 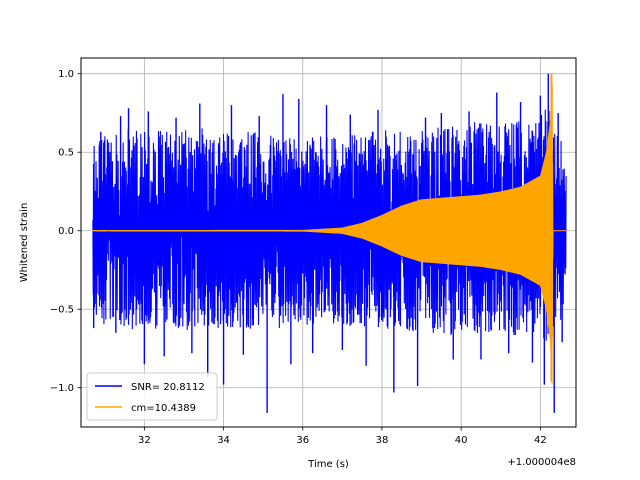 What do you see at coordinates (540, 440) in the screenshot?
I see `x-tick-label: 42` at bounding box center [540, 440].